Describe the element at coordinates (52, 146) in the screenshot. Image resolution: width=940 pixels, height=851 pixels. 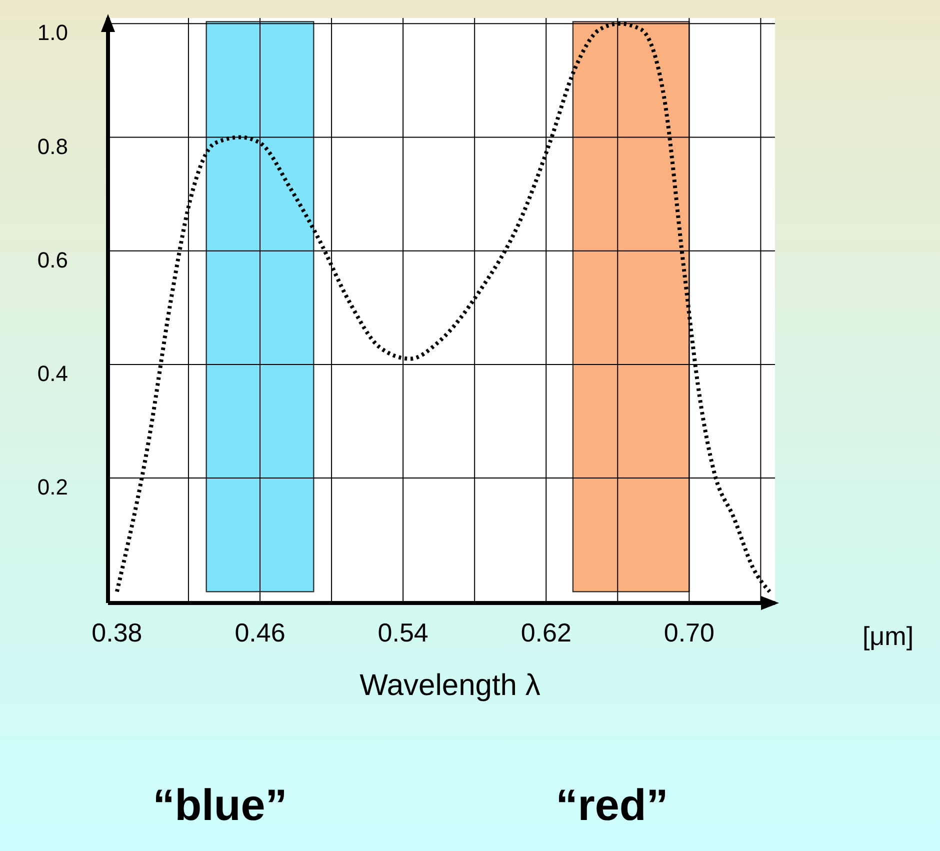
I see `y-tick-label: 0.8` at that location.